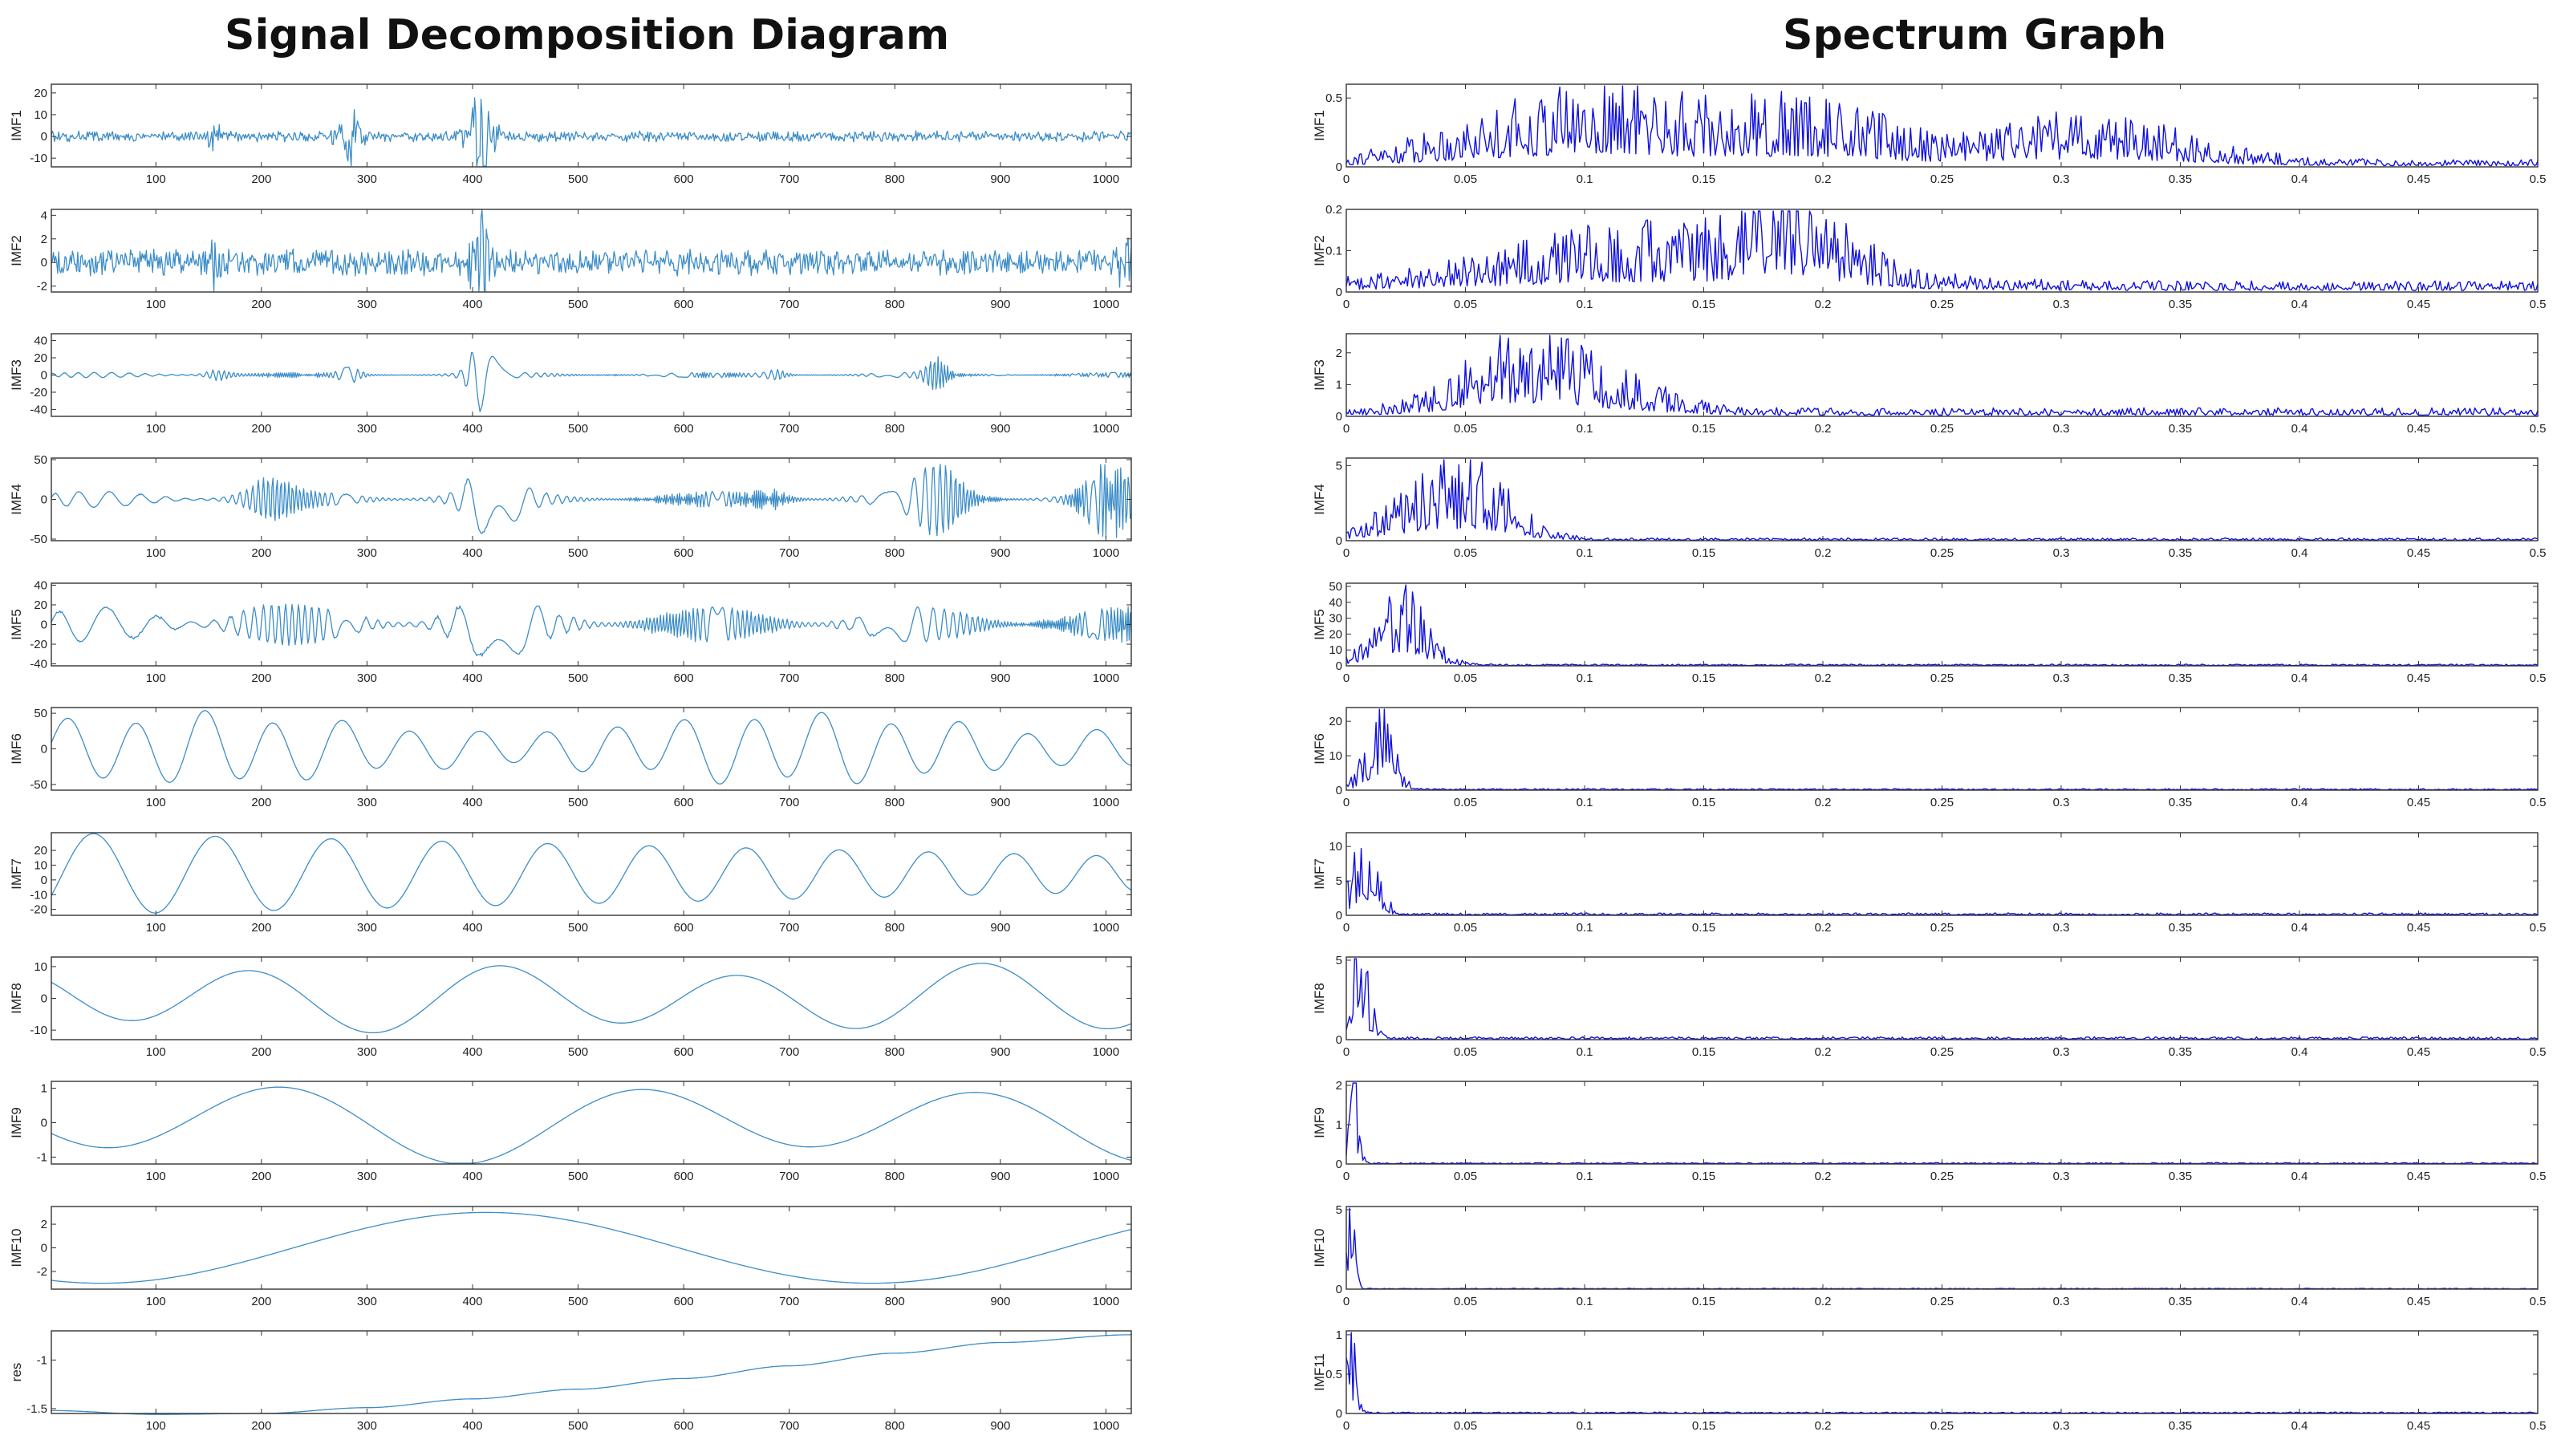 The image size is (2557, 1456). Describe the element at coordinates (1942, 928) in the screenshot. I see `x-tick-label: 0.25` at that location.